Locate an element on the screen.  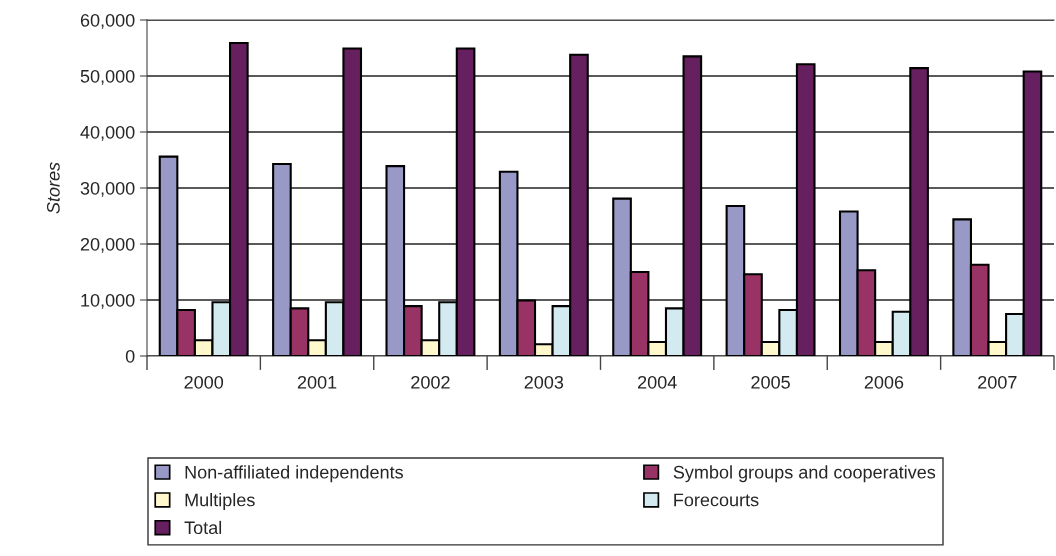
x-tick-label: 2005 is located at coordinates (770, 382).